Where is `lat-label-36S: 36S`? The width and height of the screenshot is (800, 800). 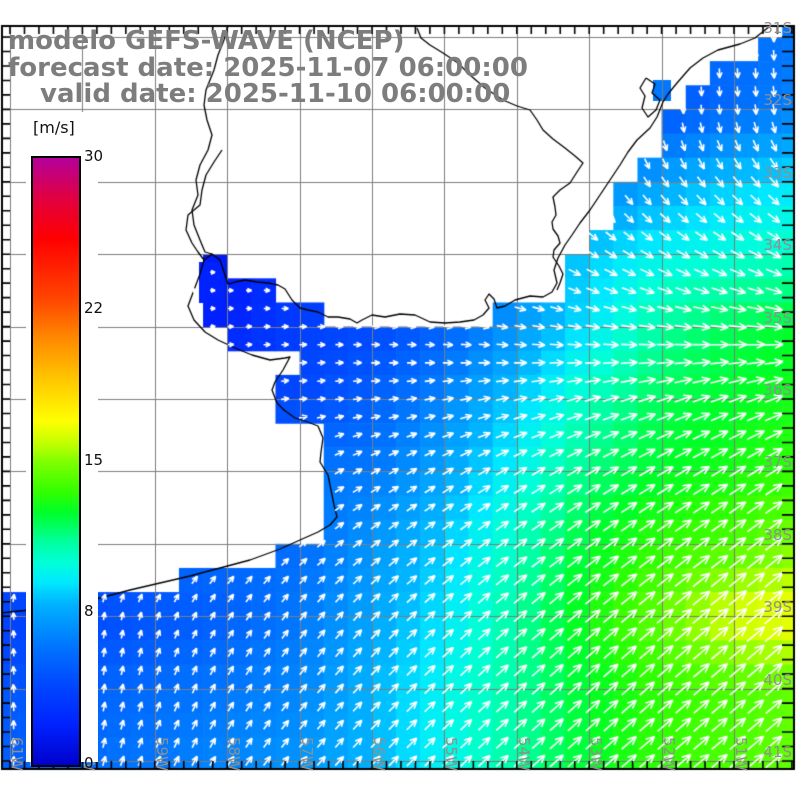 lat-label-36S: 36S is located at coordinates (777, 390).